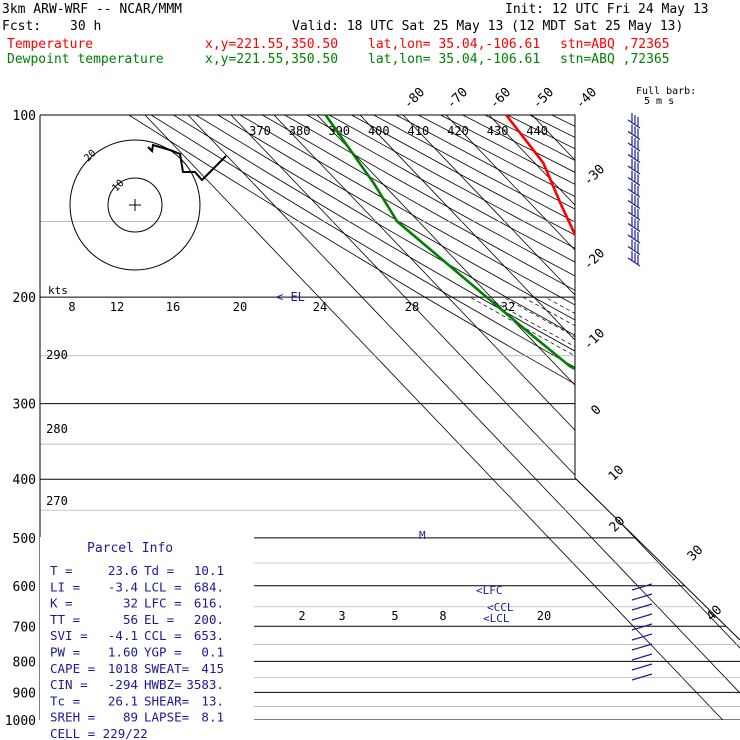  Describe the element at coordinates (500, 607) in the screenshot. I see `ccl-marker: <CCL` at that location.